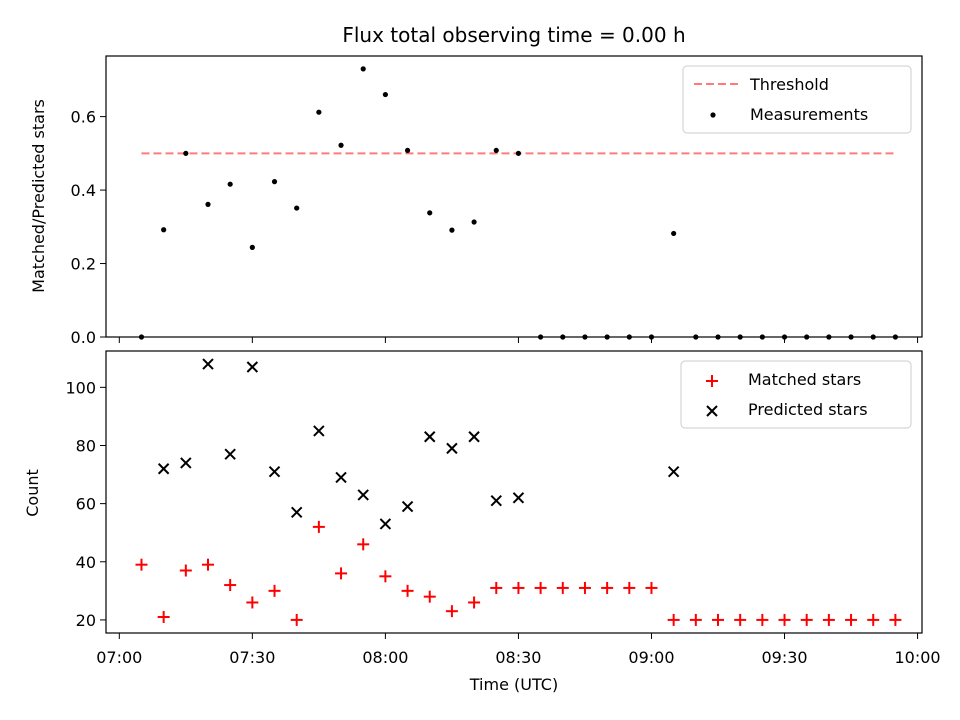 The image size is (960, 720). Describe the element at coordinates (119, 657) in the screenshot. I see `xtick-label: 07:00` at that location.